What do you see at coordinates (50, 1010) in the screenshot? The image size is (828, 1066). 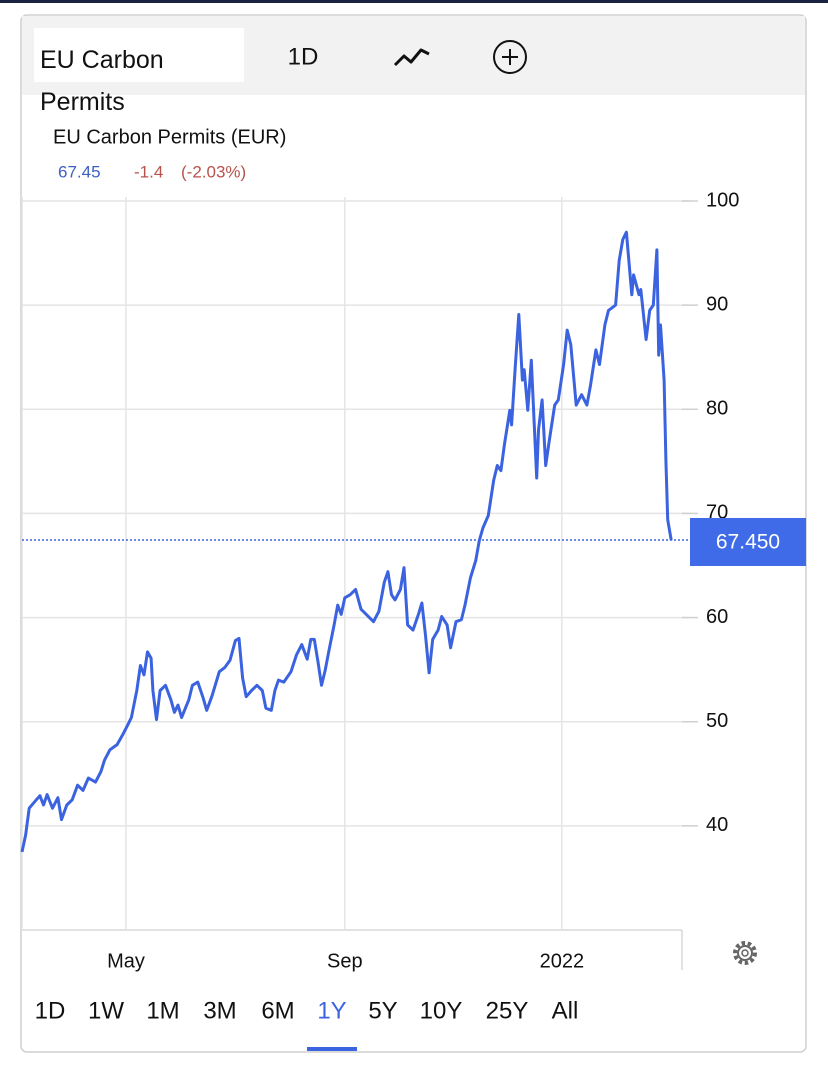 I see `range-button: 1D` at bounding box center [50, 1010].